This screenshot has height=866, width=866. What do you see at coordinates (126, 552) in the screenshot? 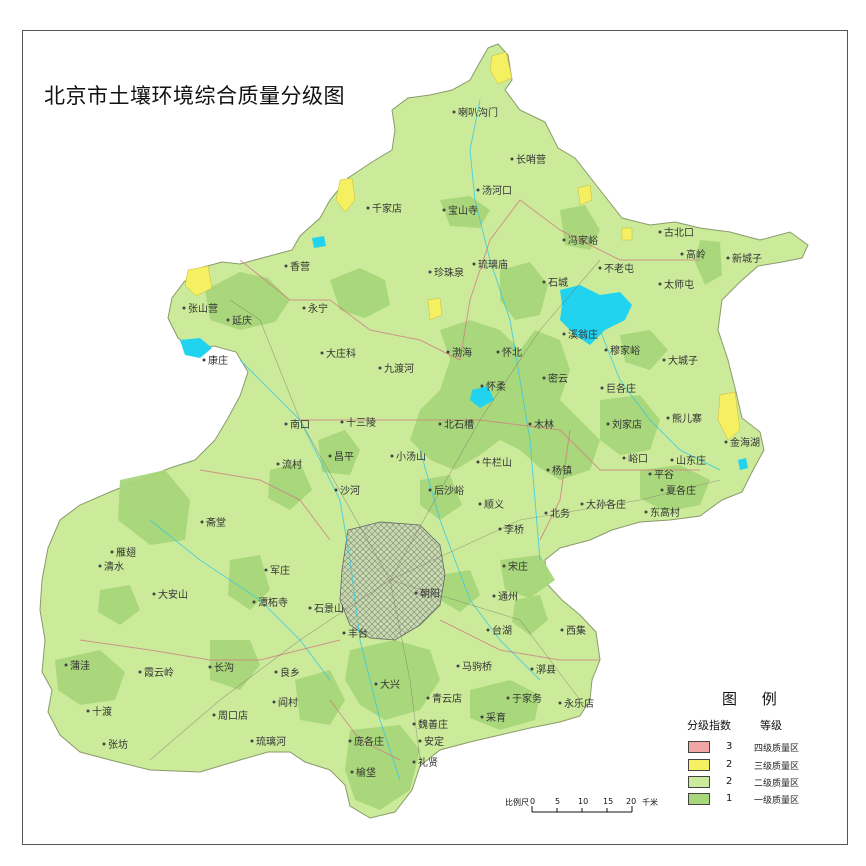
I see `place-label: 雁翅` at bounding box center [126, 552].